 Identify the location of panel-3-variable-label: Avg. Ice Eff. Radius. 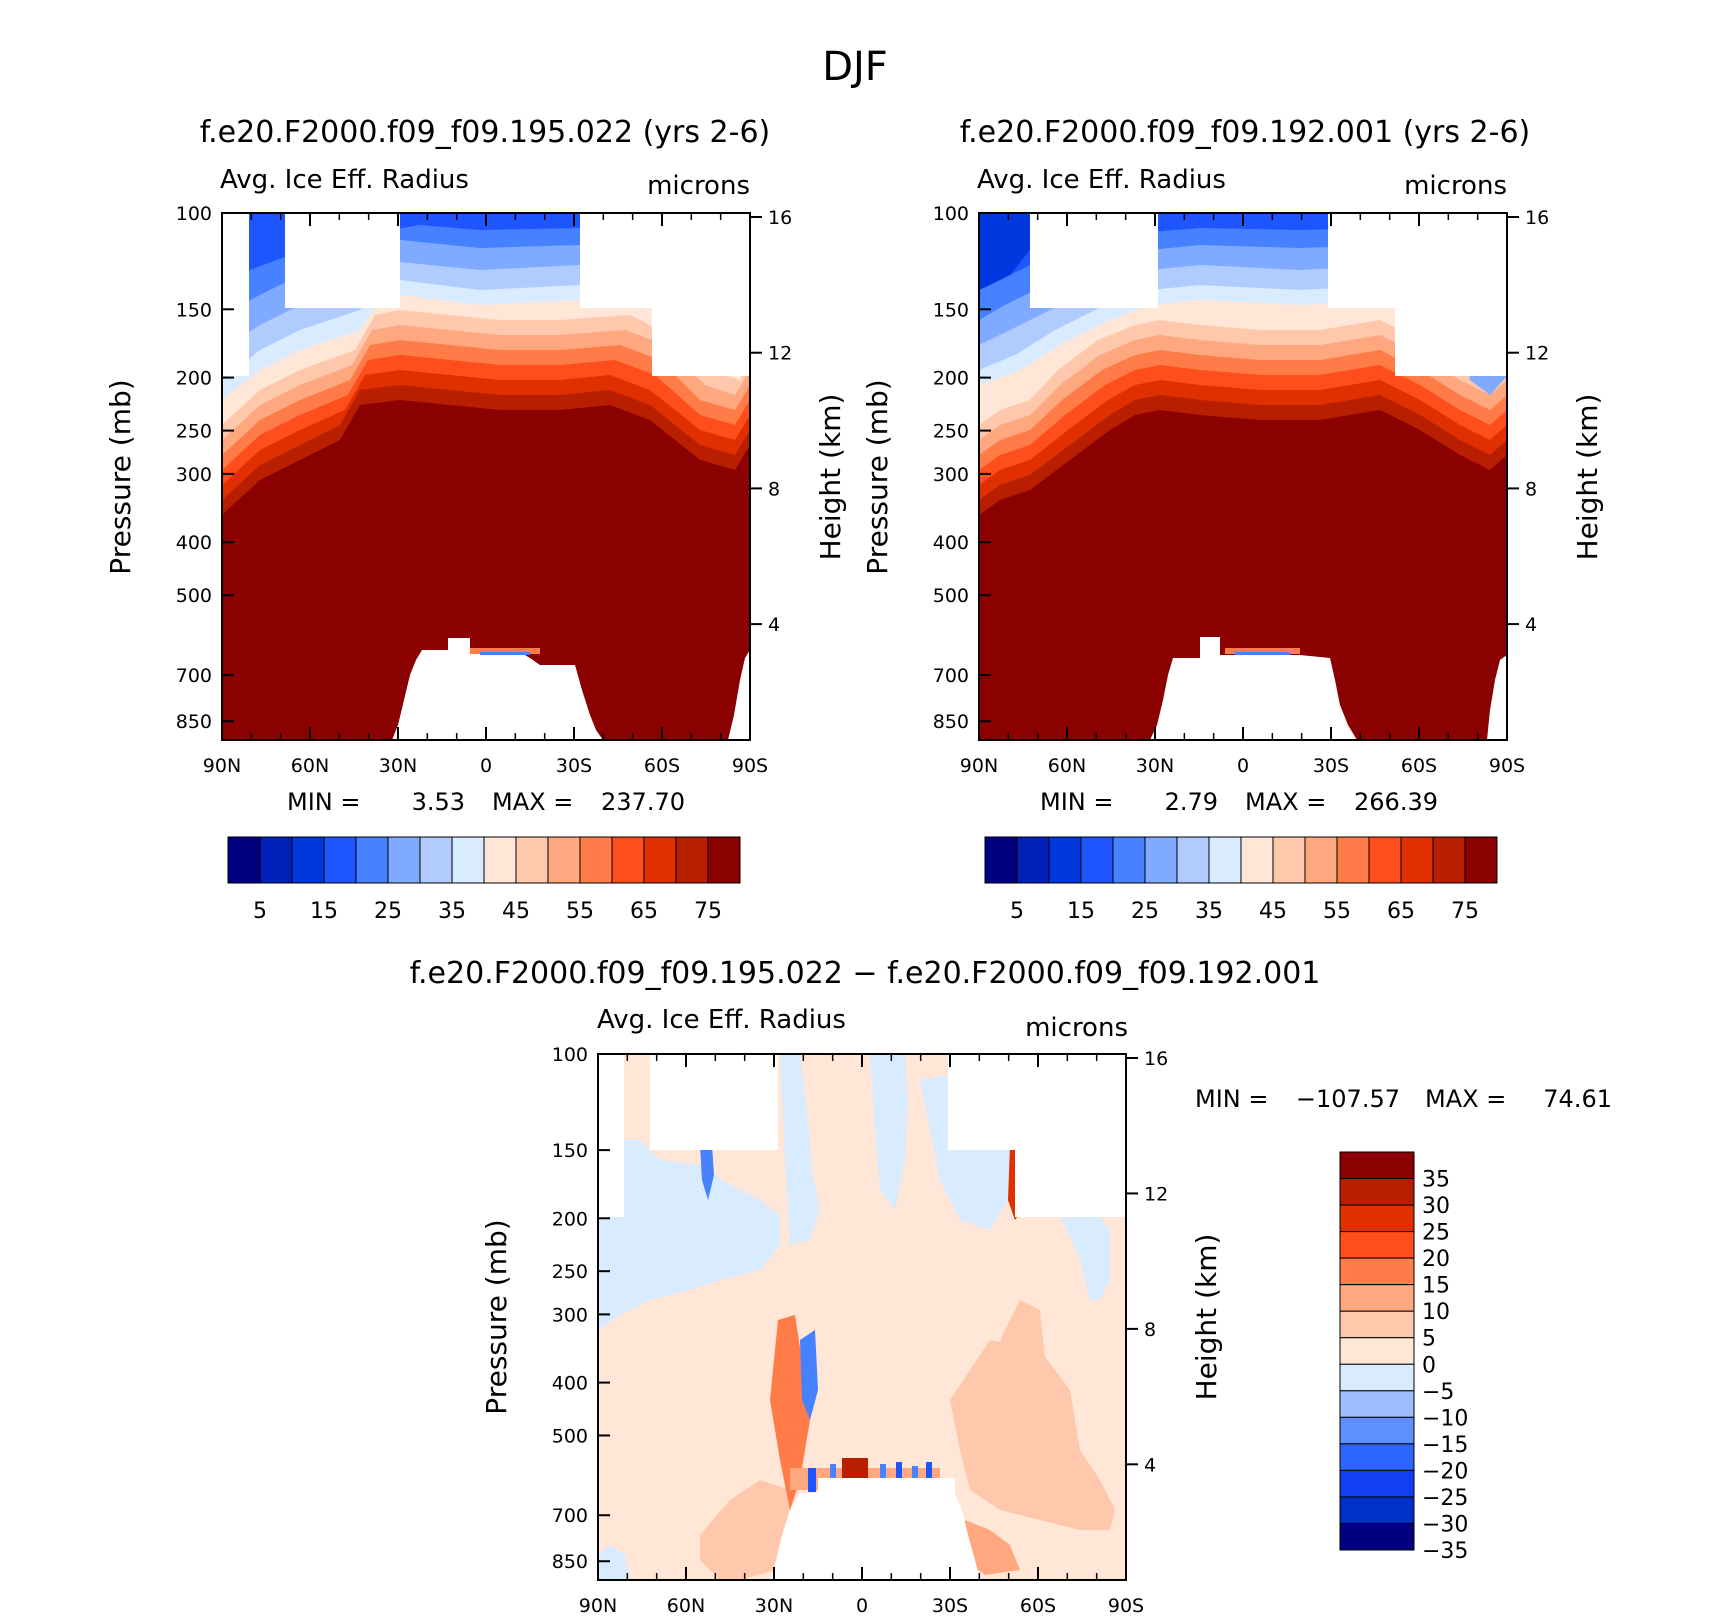
(721, 1020).